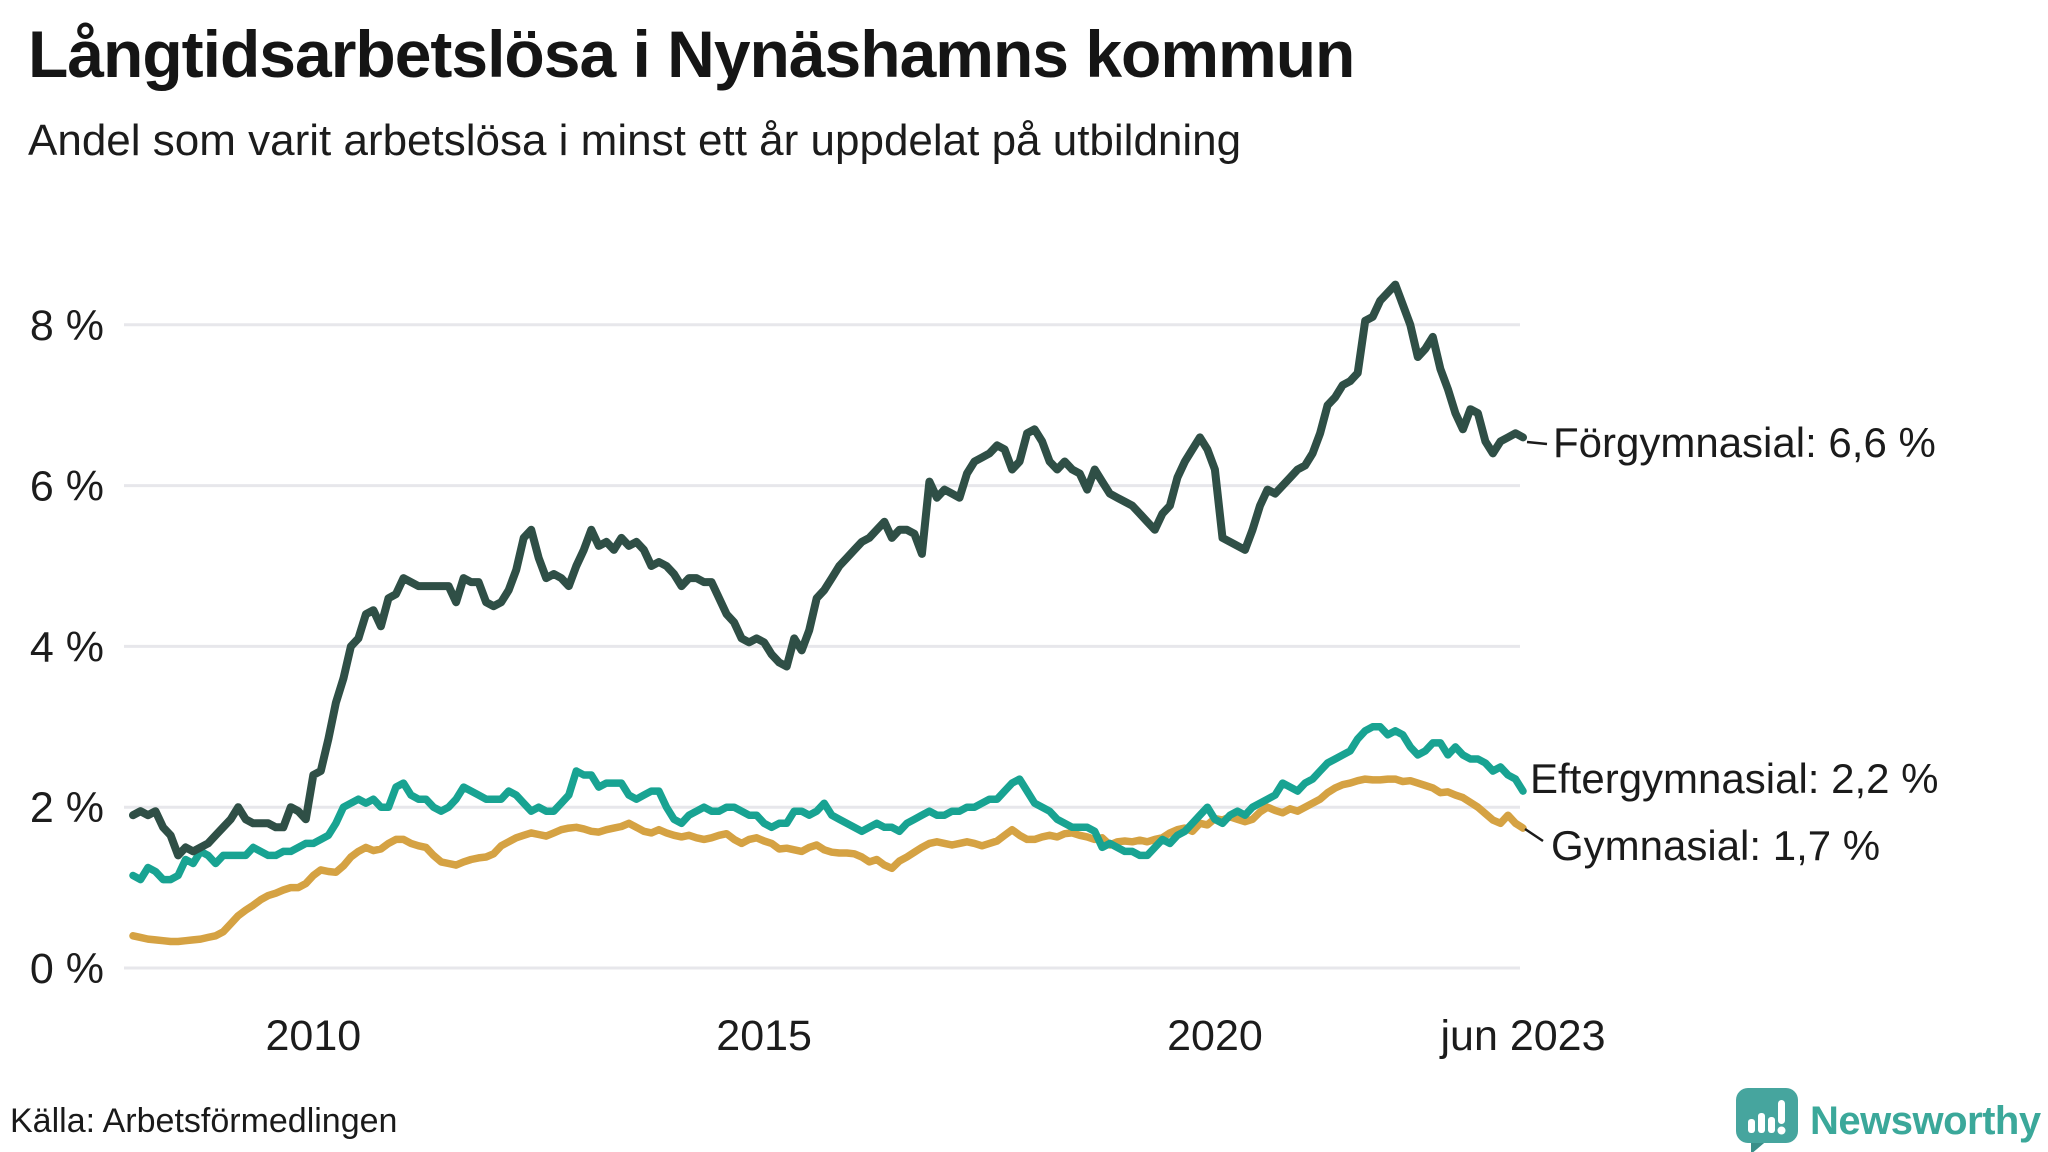  I want to click on branding-logo: Newsworthy, so click(1888, 1120).